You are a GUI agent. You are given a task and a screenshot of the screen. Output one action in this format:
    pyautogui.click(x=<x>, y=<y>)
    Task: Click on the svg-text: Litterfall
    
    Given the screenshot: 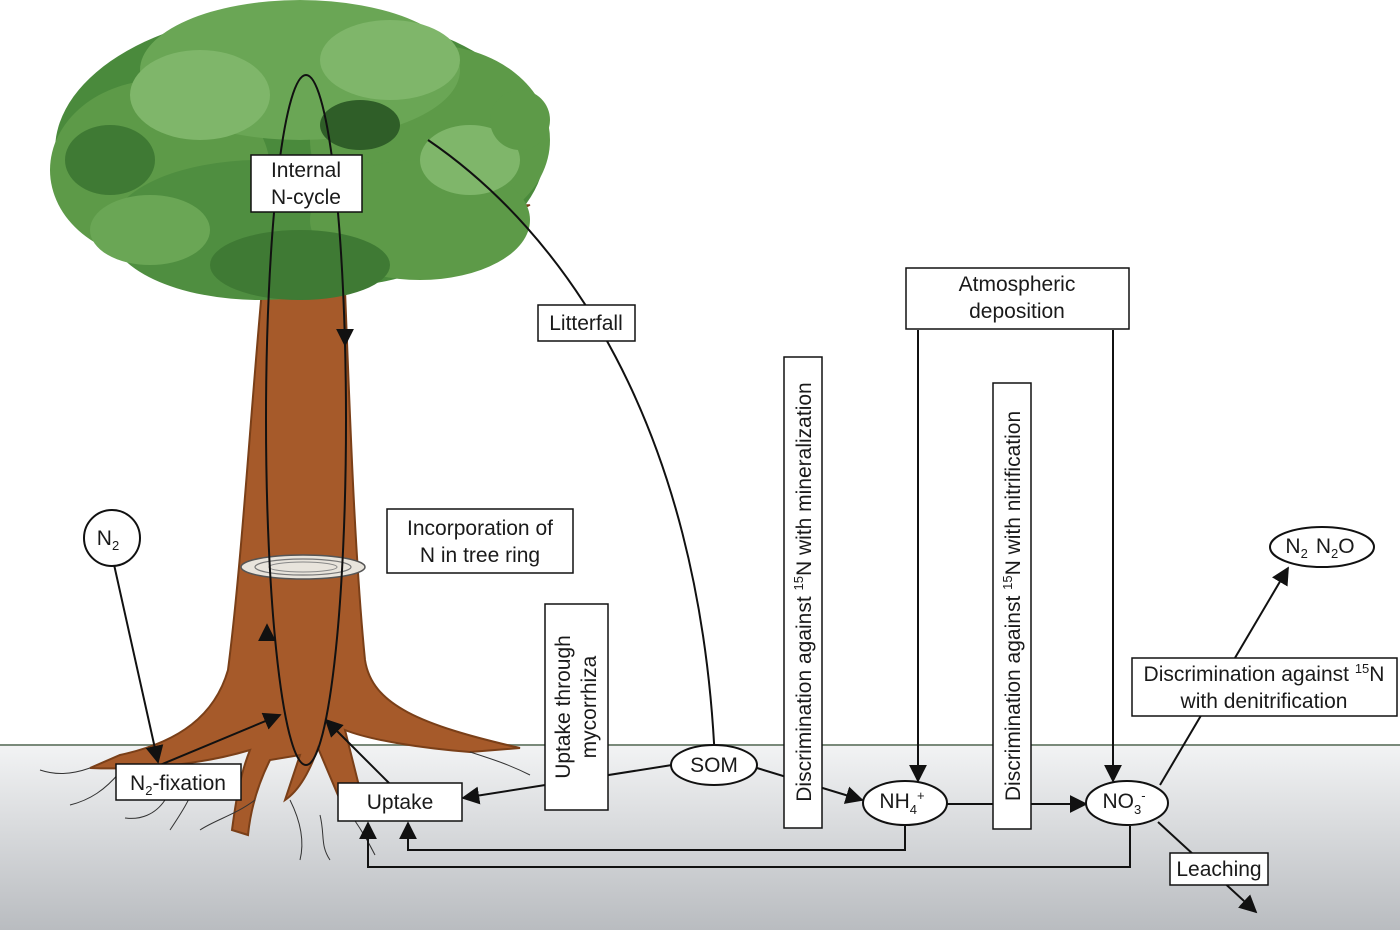 What is the action you would take?
    pyautogui.click(x=586, y=323)
    